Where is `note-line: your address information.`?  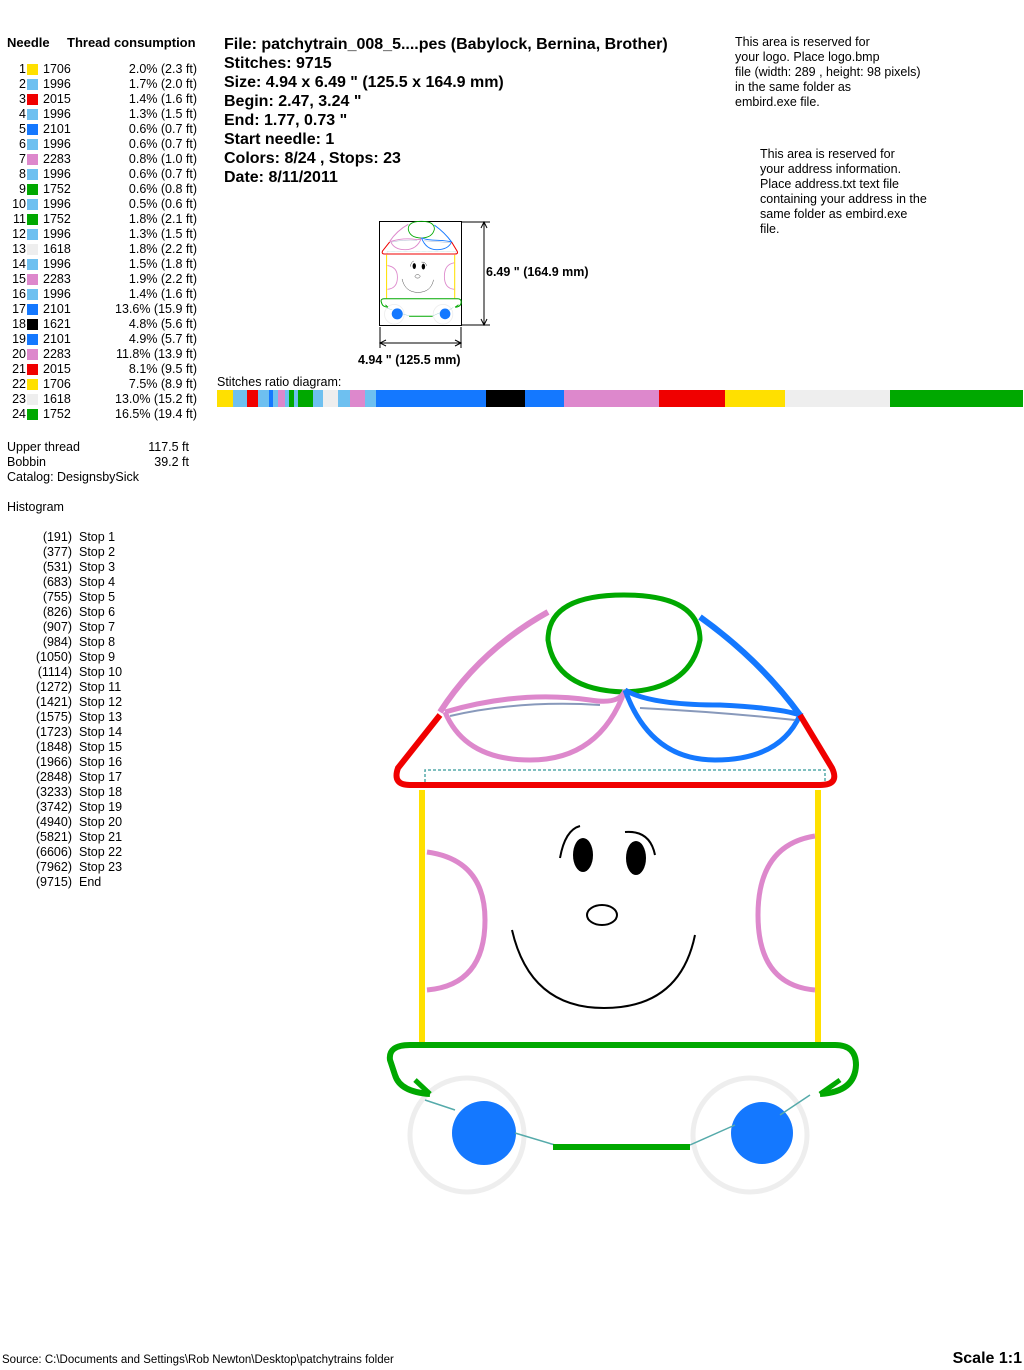 note-line: your address information. is located at coordinates (831, 169).